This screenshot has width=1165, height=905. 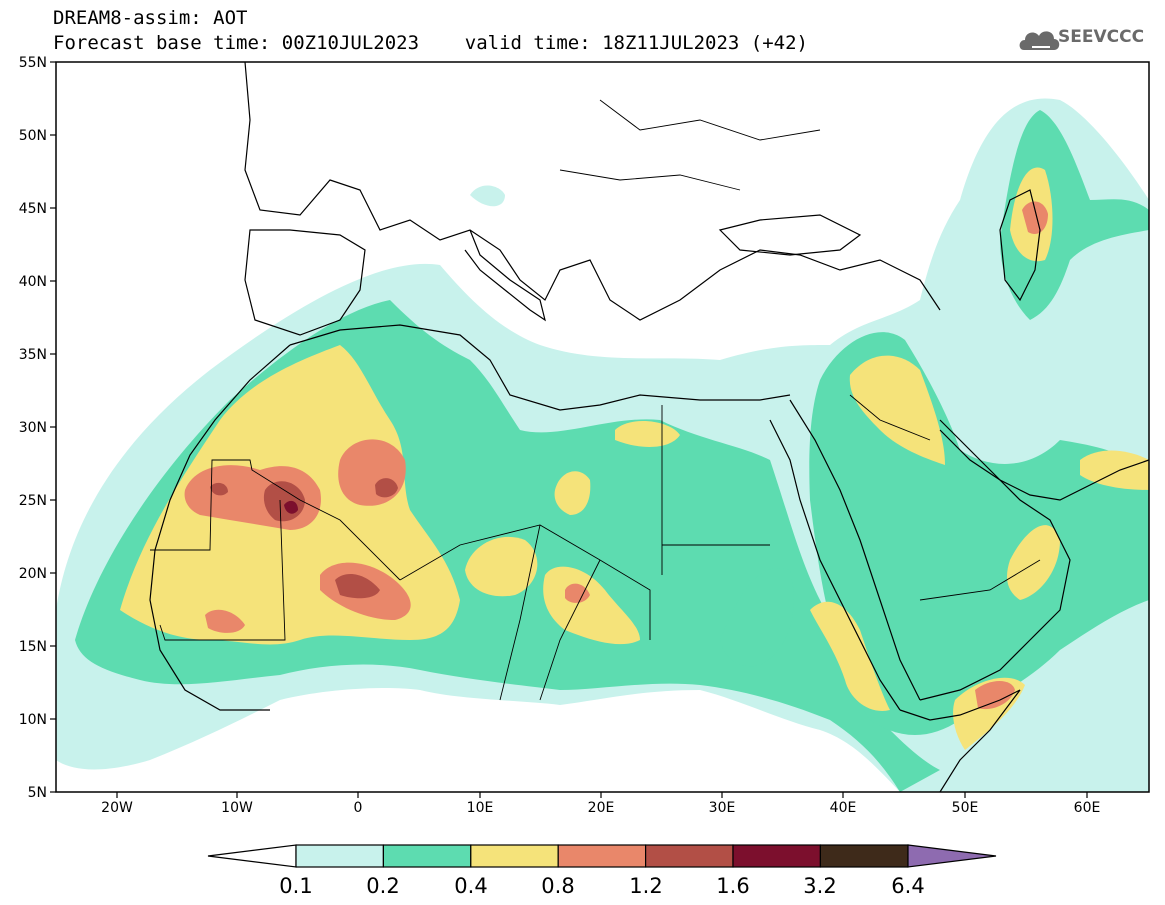 What do you see at coordinates (732, 886) in the screenshot?
I see `colorbar-label: 1.6` at bounding box center [732, 886].